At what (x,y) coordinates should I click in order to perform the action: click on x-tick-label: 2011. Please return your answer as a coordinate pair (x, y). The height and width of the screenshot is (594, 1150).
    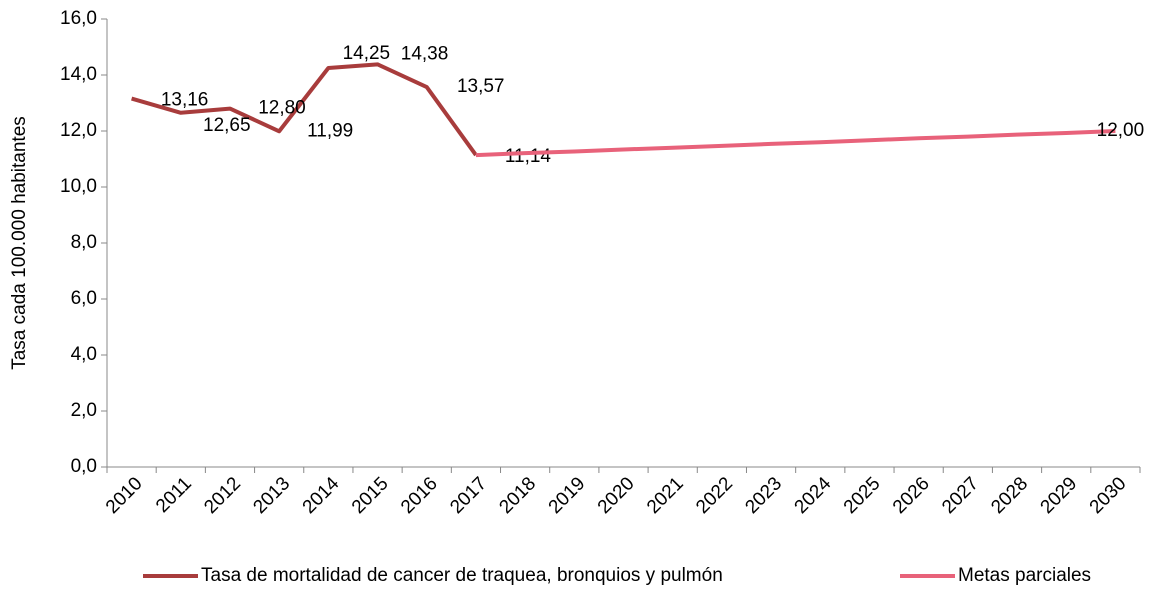
    Looking at the image, I should click on (174, 495).